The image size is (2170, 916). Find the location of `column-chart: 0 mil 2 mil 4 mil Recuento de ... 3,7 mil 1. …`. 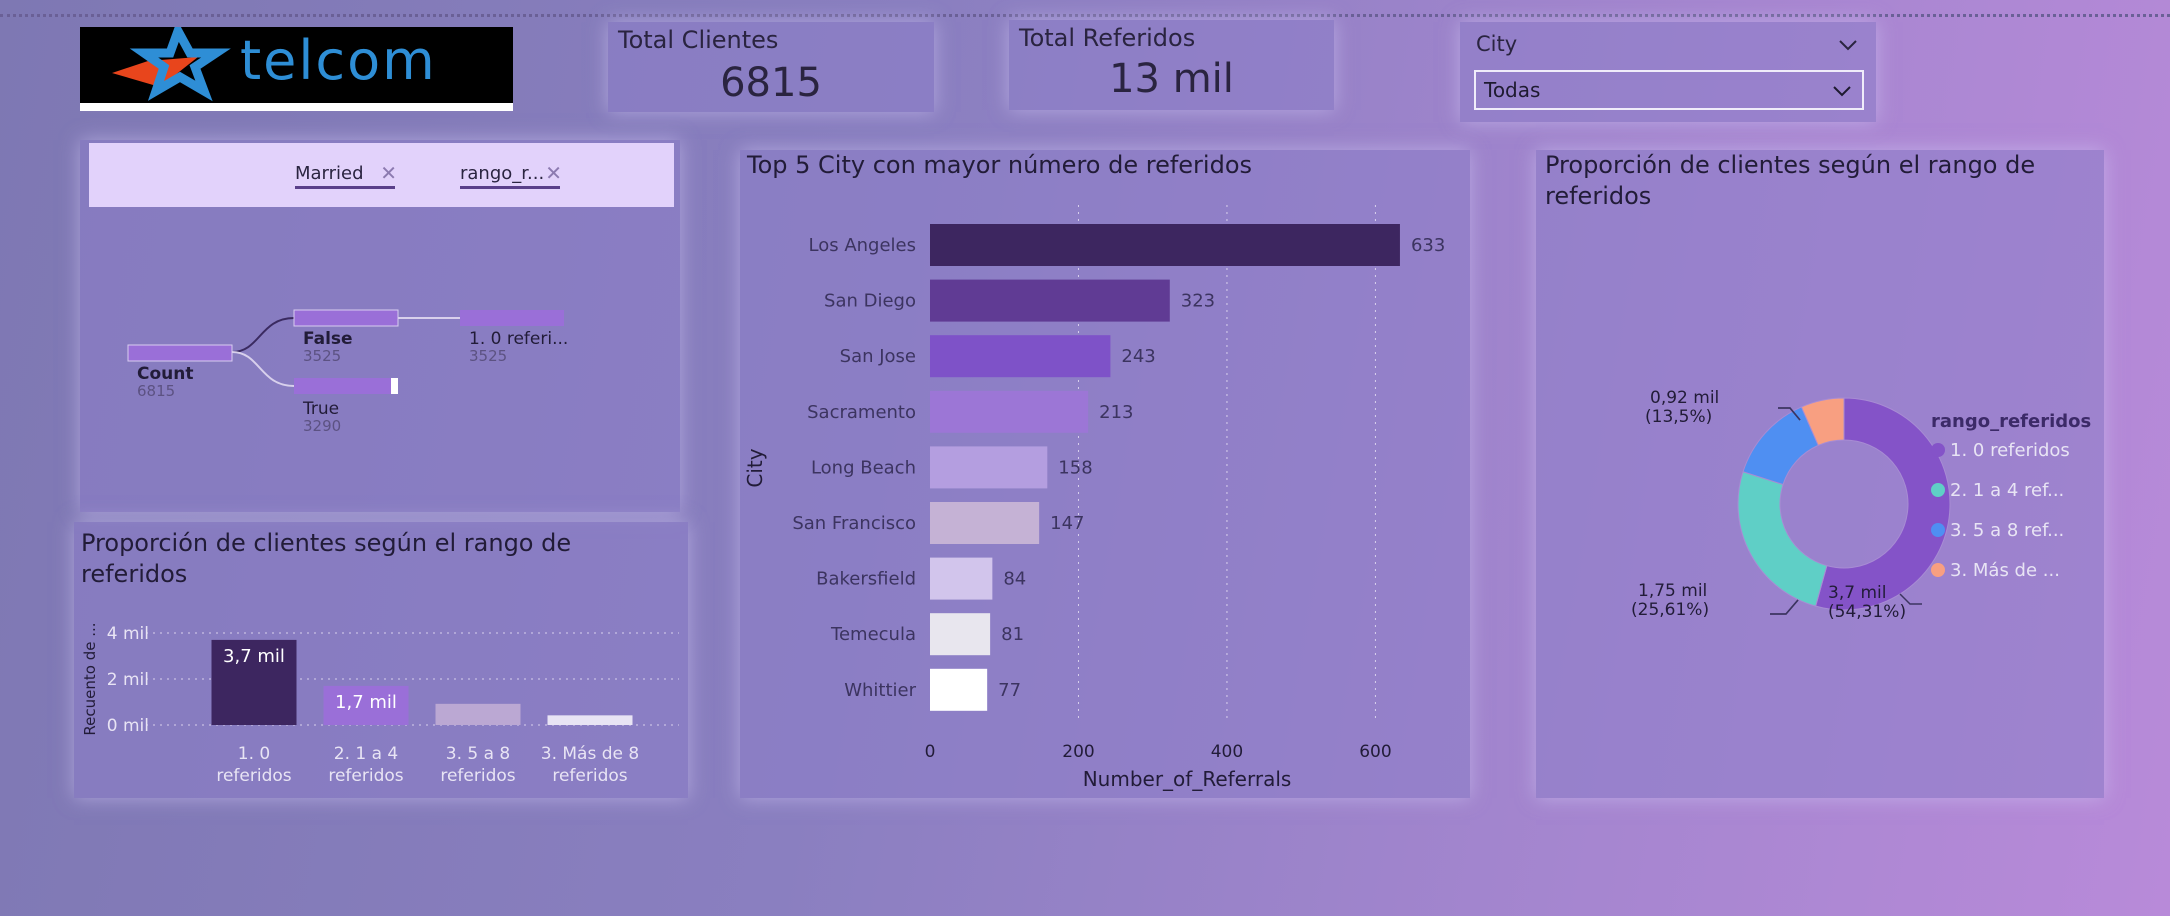

column-chart: 0 mil 2 mil 4 mil Recuento de ... 3,7 mil 1. … is located at coordinates (380, 704).